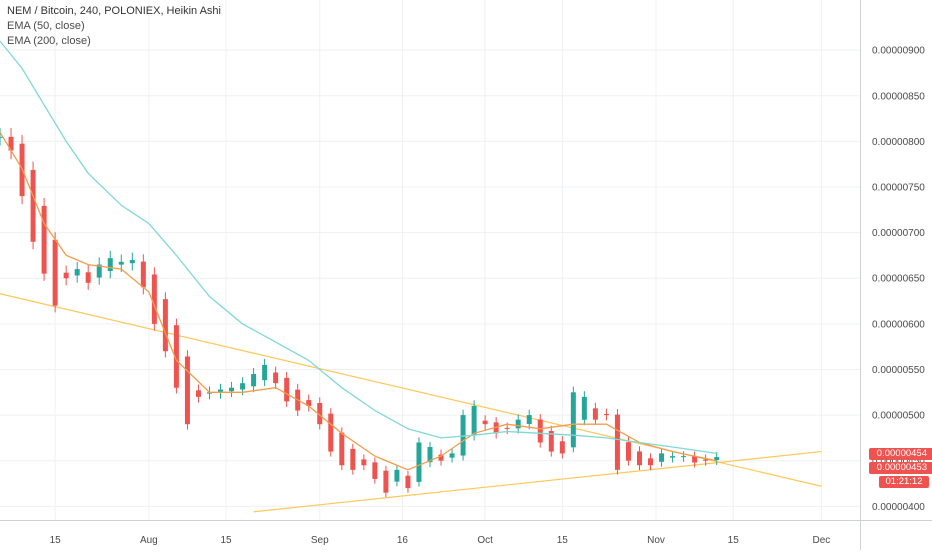 This screenshot has width=932, height=555. What do you see at coordinates (898, 370) in the screenshot?
I see `y-tick-label: 0.00000550` at bounding box center [898, 370].